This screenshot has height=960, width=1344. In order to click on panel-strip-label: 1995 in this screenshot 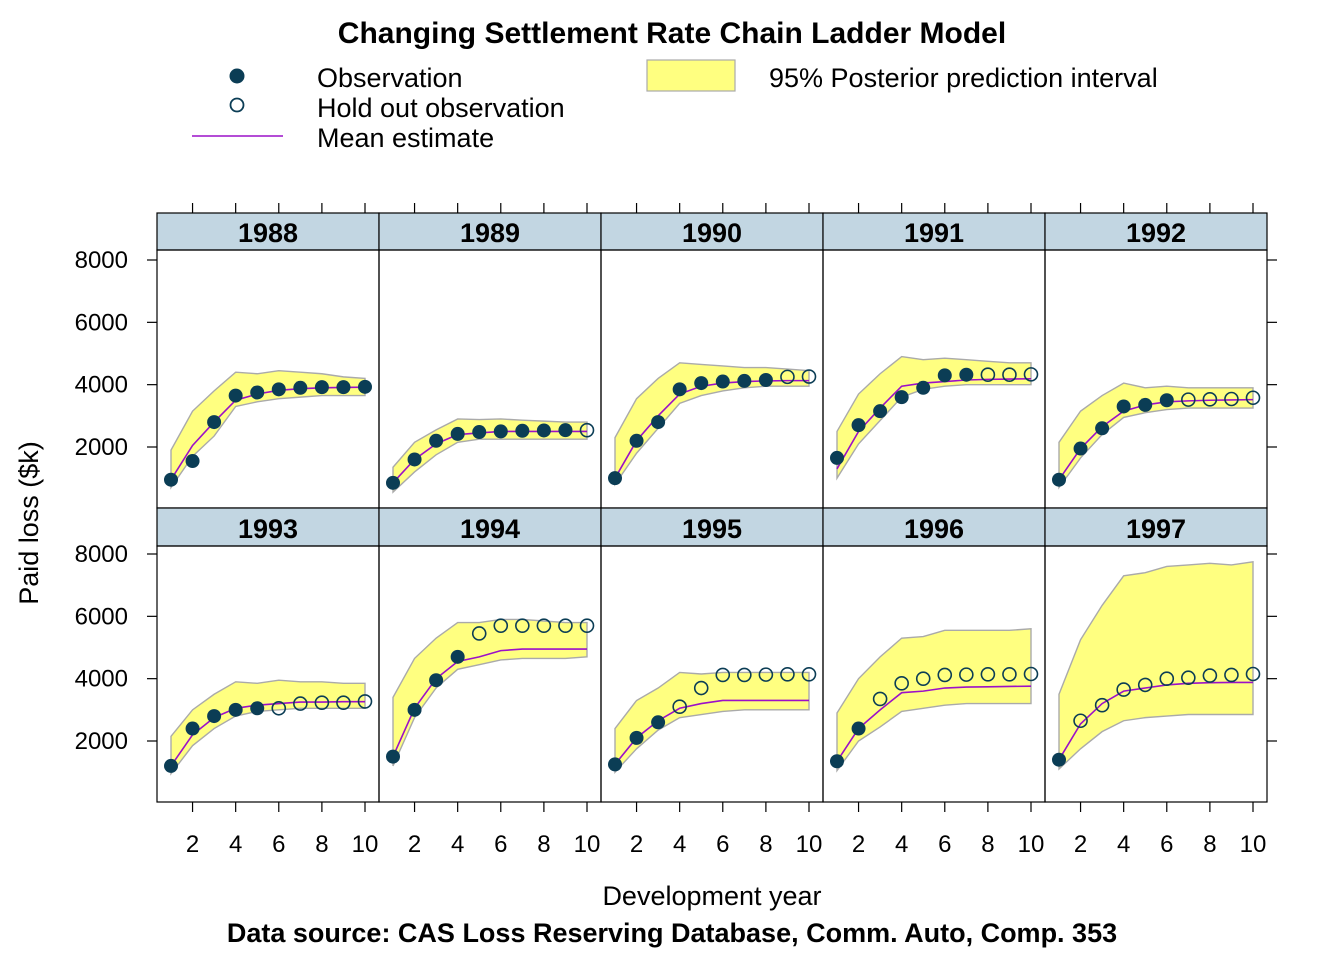, I will do `click(712, 529)`.